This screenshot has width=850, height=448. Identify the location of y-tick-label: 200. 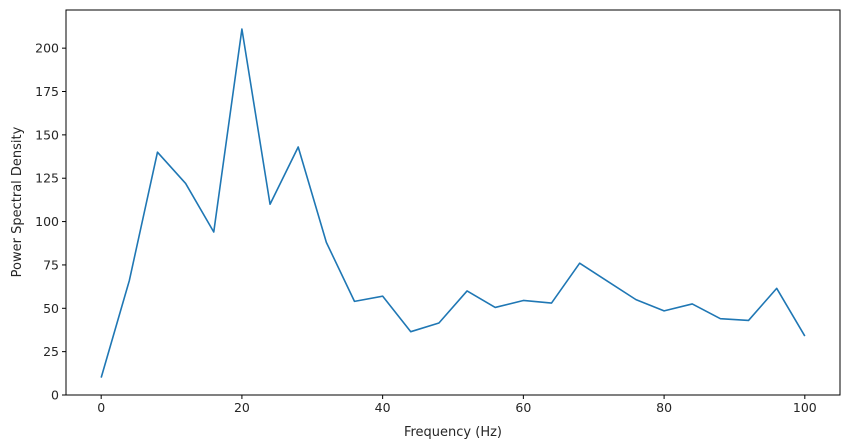
(47, 48).